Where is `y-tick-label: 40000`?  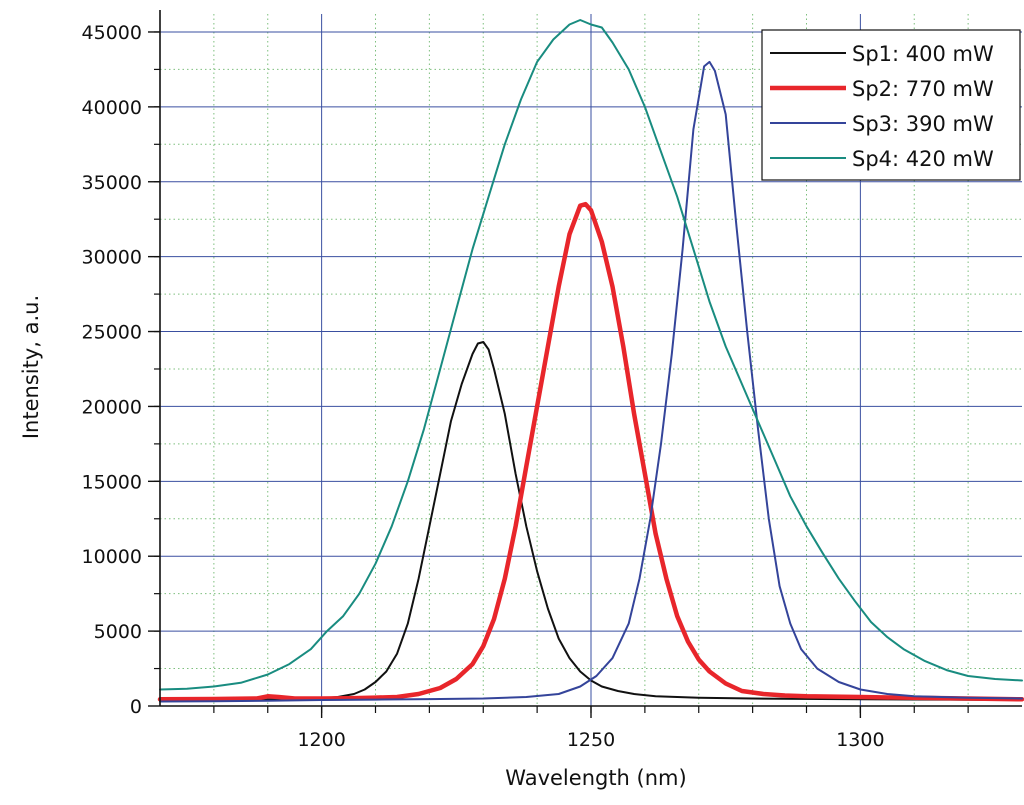 y-tick-label: 40000 is located at coordinates (112, 108).